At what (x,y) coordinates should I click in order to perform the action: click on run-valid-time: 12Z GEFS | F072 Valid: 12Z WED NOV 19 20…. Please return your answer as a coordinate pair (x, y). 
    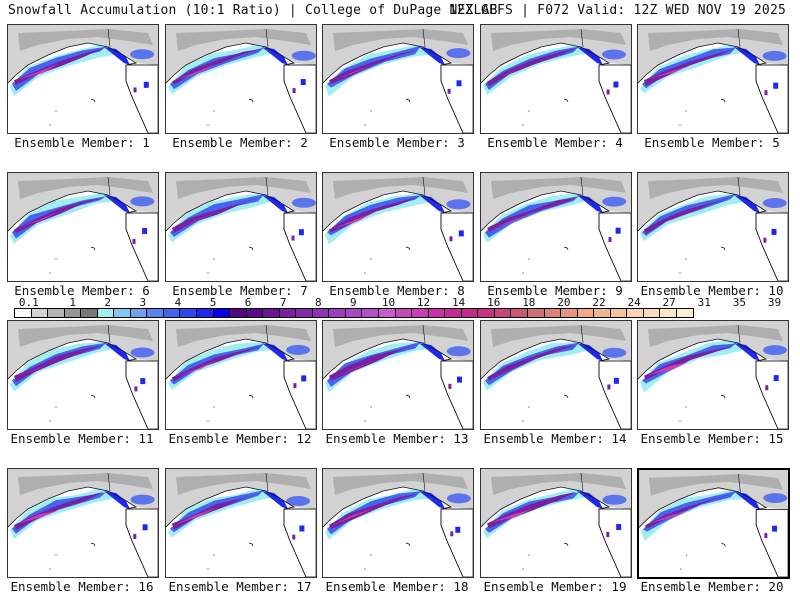
    Looking at the image, I should click on (617, 10).